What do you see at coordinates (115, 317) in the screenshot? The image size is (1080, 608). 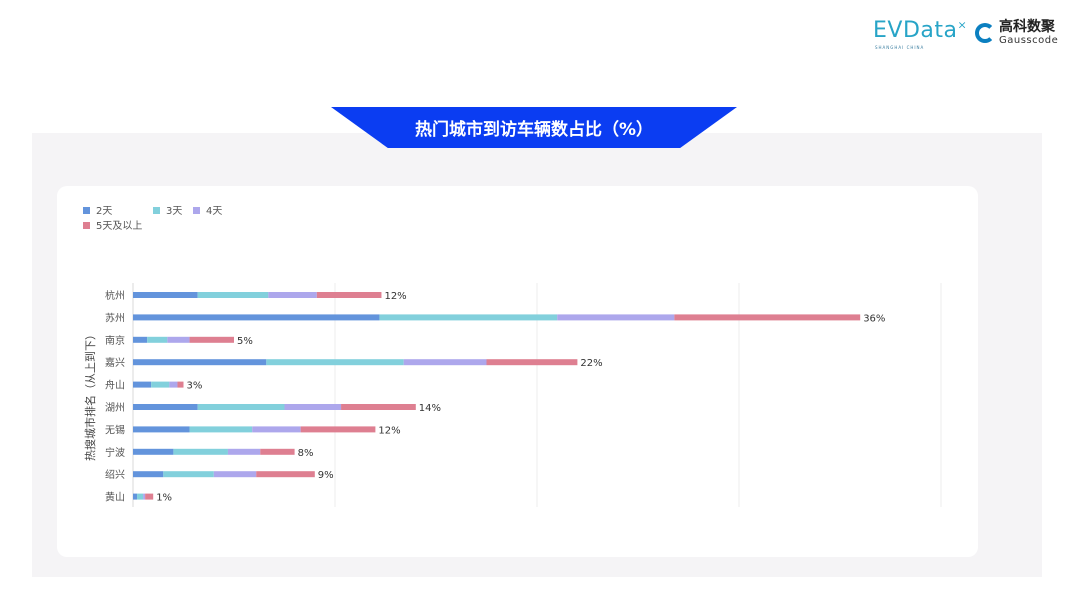 I see `category-label: 苏州` at bounding box center [115, 317].